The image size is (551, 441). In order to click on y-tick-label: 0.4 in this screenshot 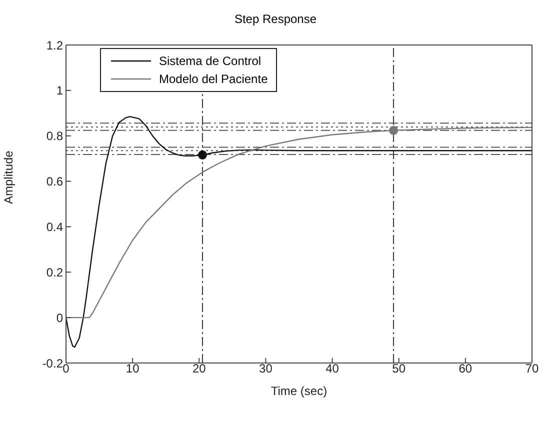, I will do `click(55, 227)`.